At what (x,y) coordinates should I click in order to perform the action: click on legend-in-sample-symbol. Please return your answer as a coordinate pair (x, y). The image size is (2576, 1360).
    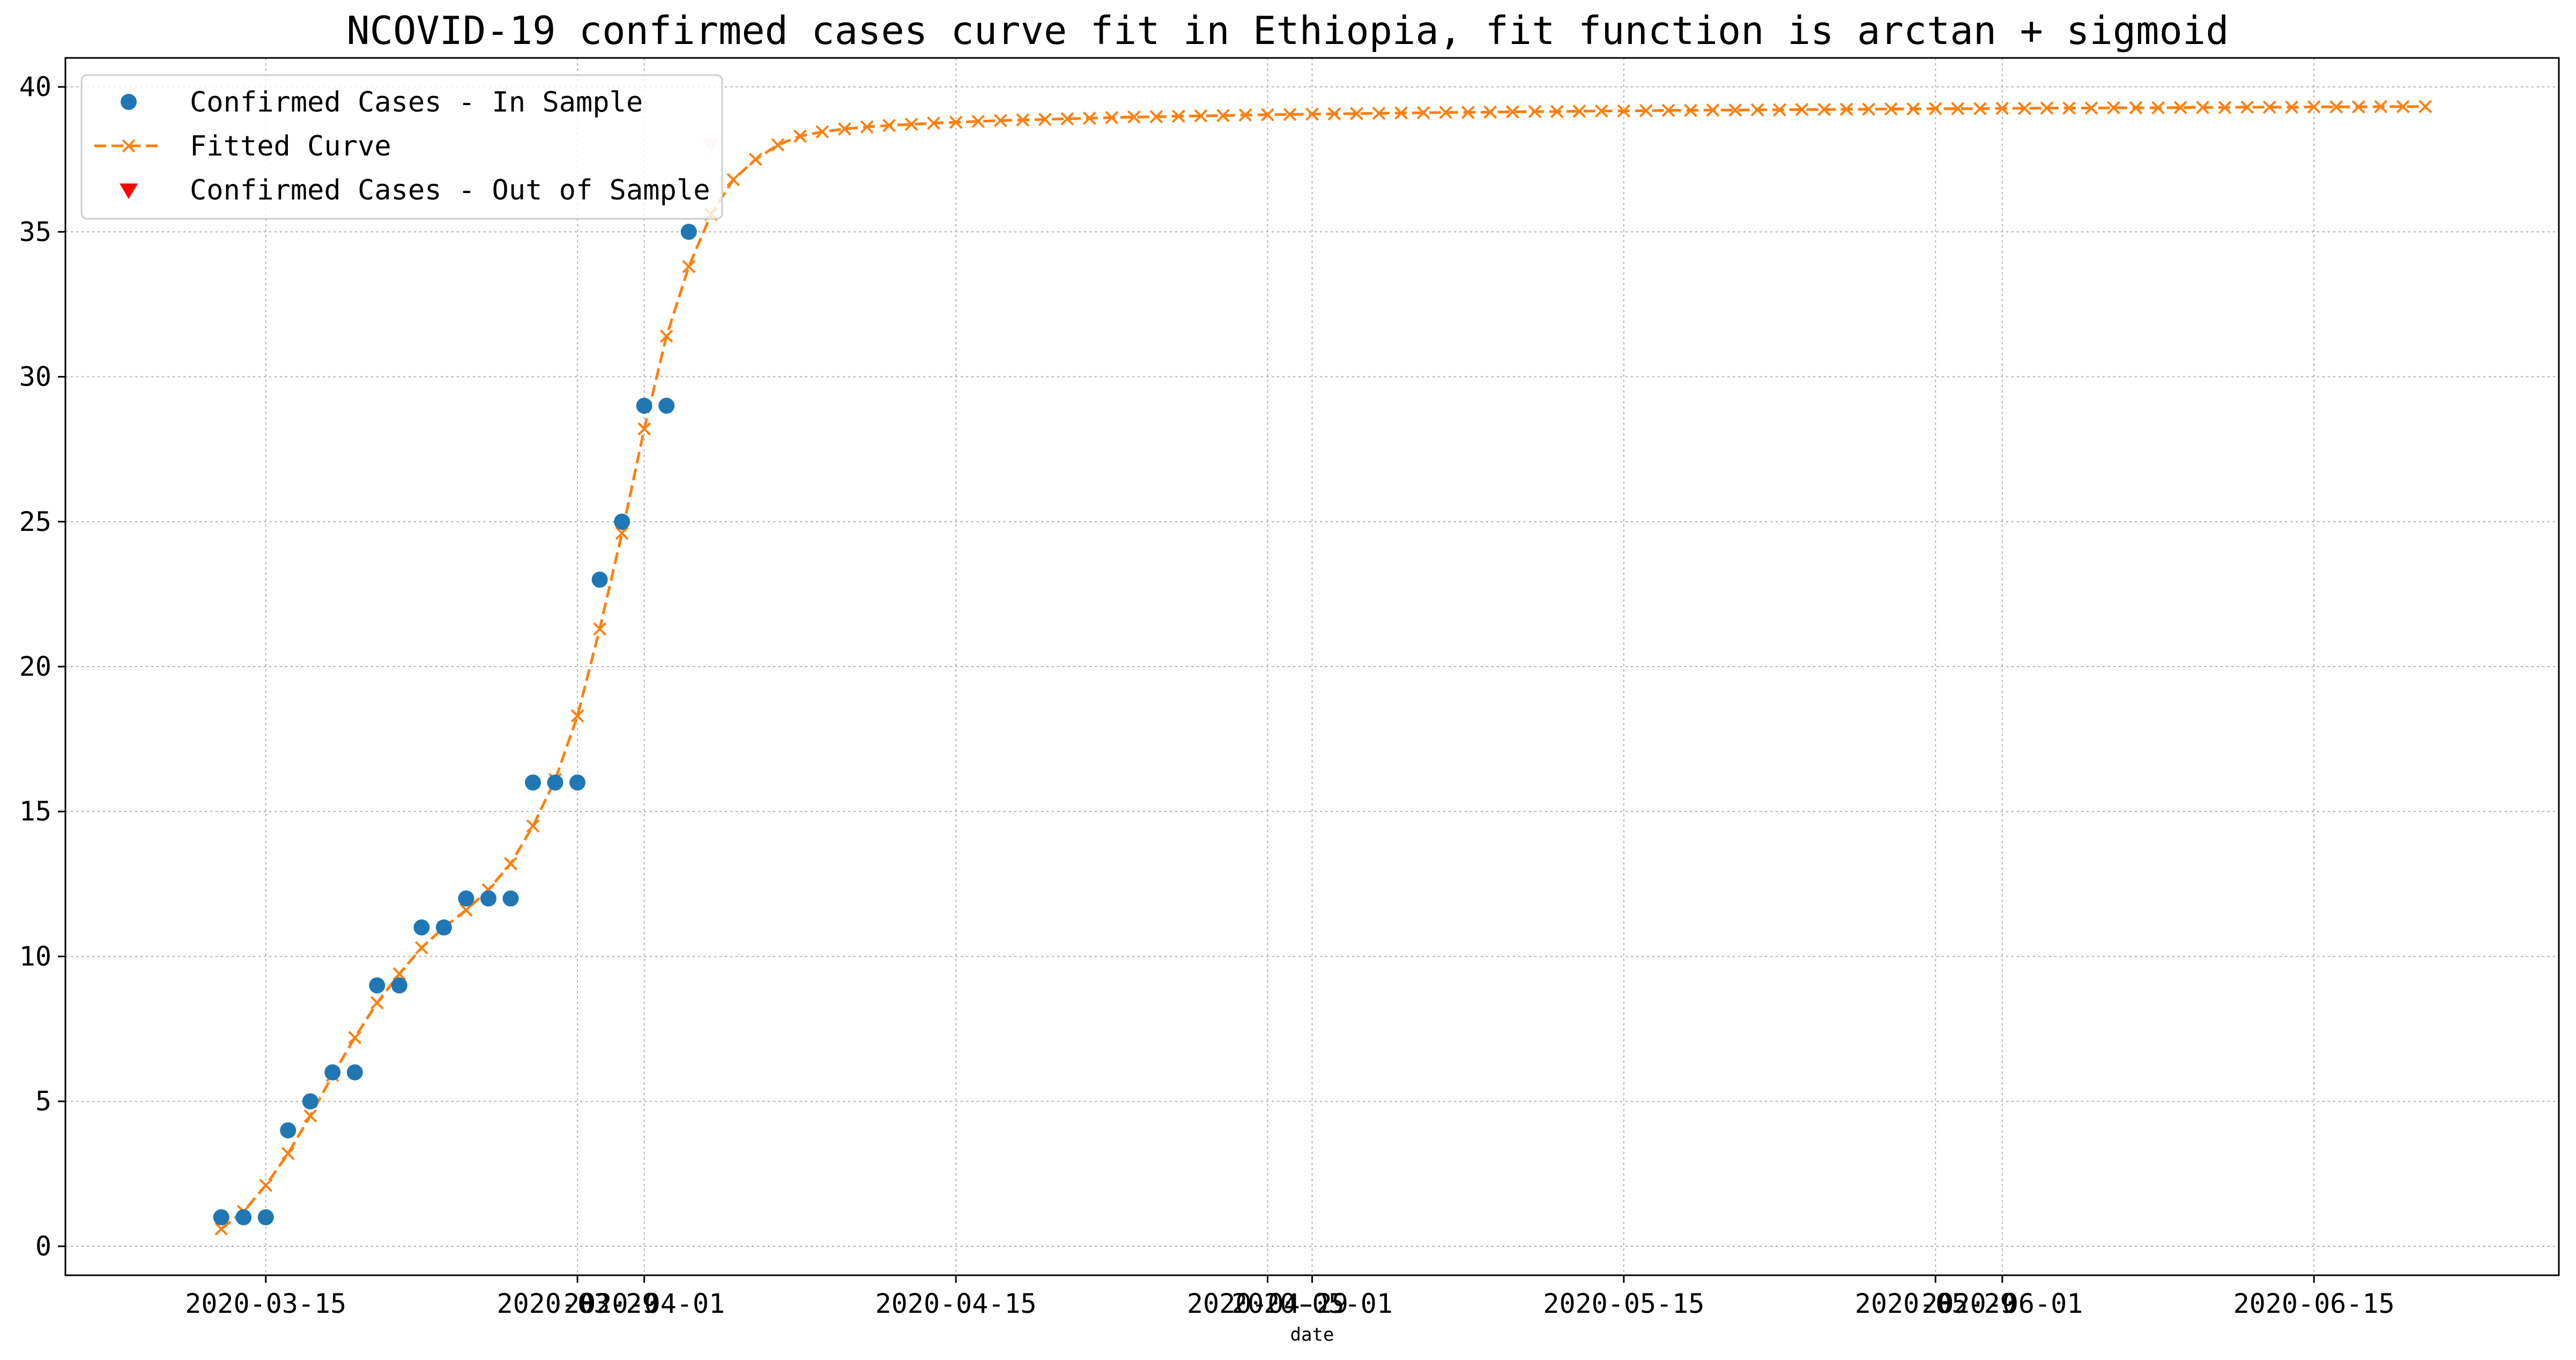
    Looking at the image, I should click on (129, 102).